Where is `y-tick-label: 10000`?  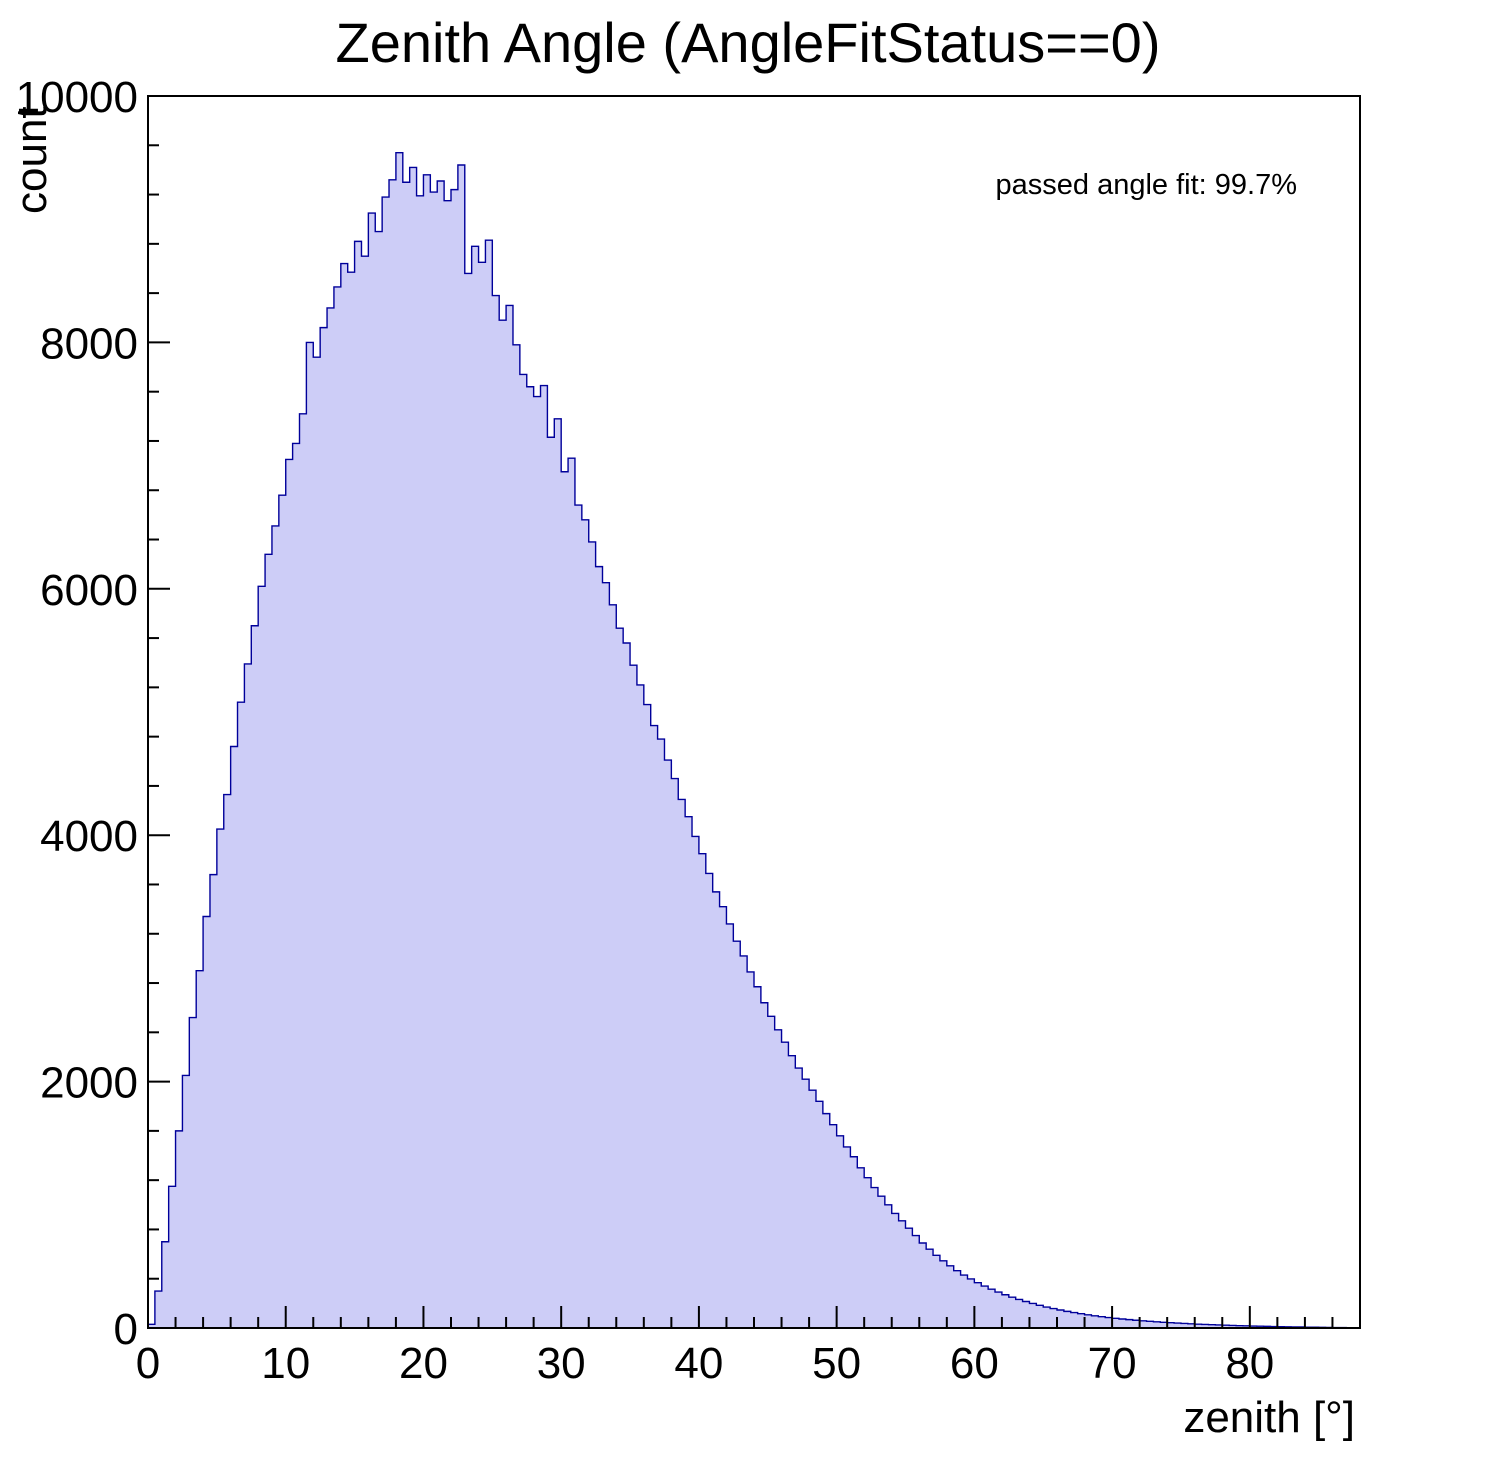
y-tick-label: 10000 is located at coordinates (77, 97).